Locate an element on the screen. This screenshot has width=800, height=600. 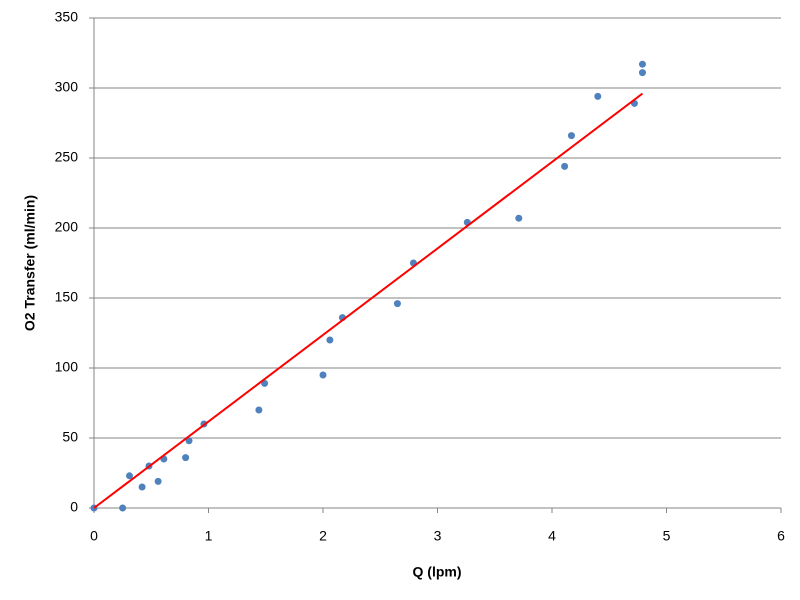
x-tick-label: 4 is located at coordinates (552, 536).